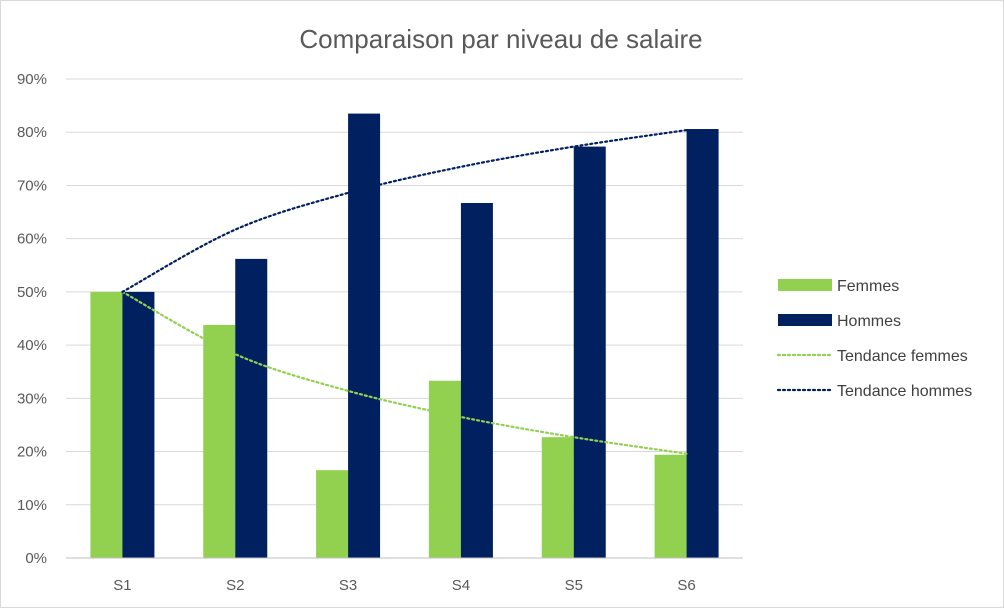  What do you see at coordinates (32, 319) in the screenshot?
I see `y-axis-ticks: 0% 10% 20% 30% 40% 50% 60% 70% 80% 90%` at bounding box center [32, 319].